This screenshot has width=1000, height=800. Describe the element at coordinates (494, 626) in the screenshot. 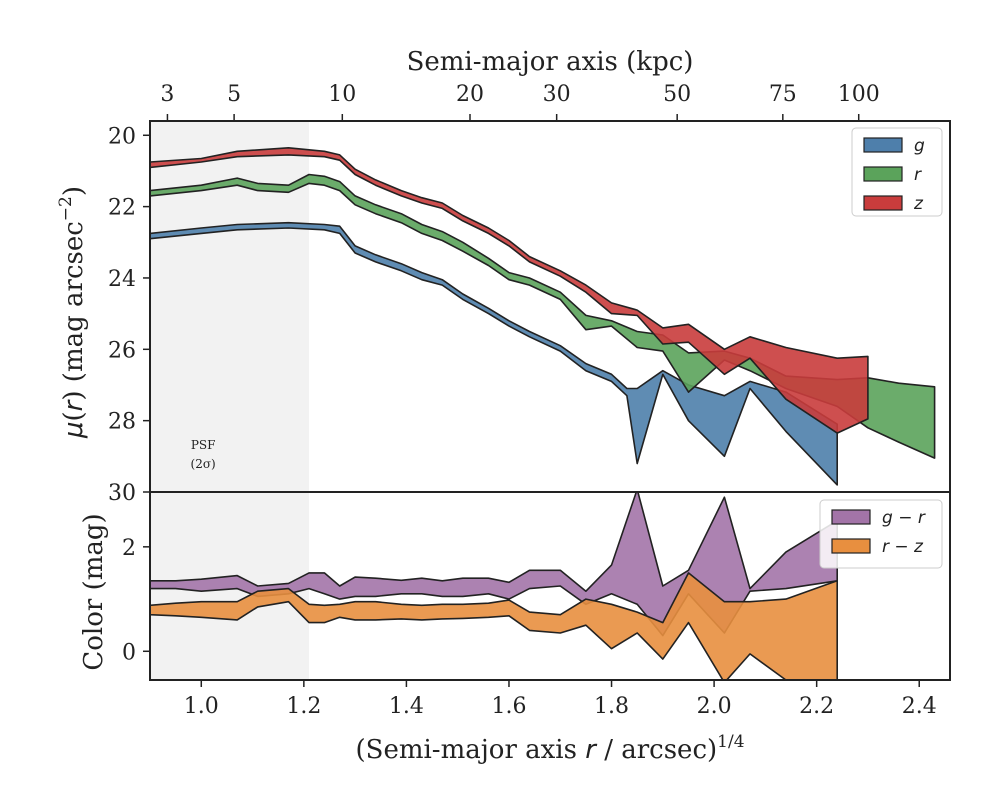

I see `band-rz` at that location.